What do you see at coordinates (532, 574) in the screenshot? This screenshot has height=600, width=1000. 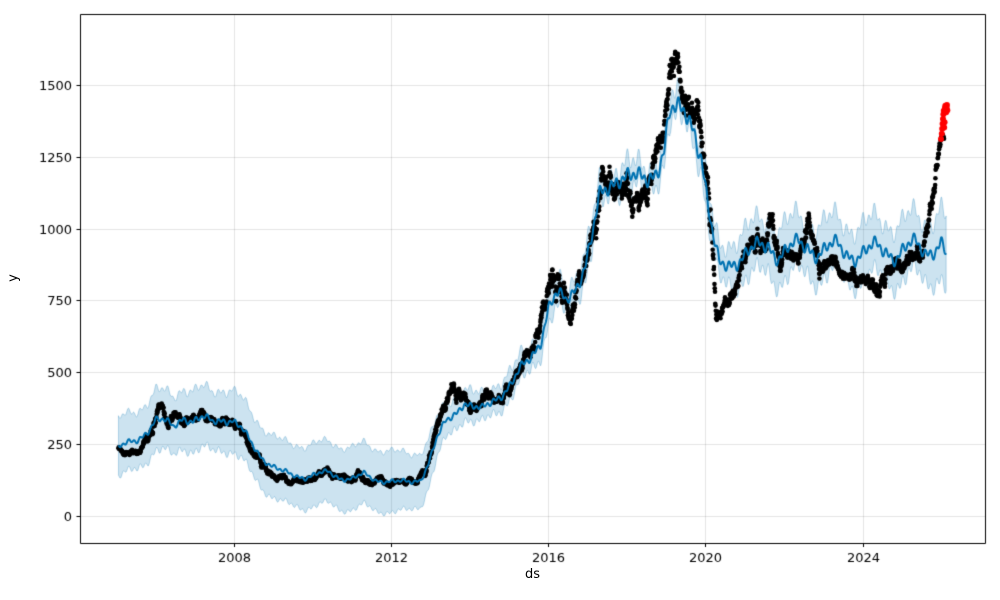 I see `x-axis-label: ds` at bounding box center [532, 574].